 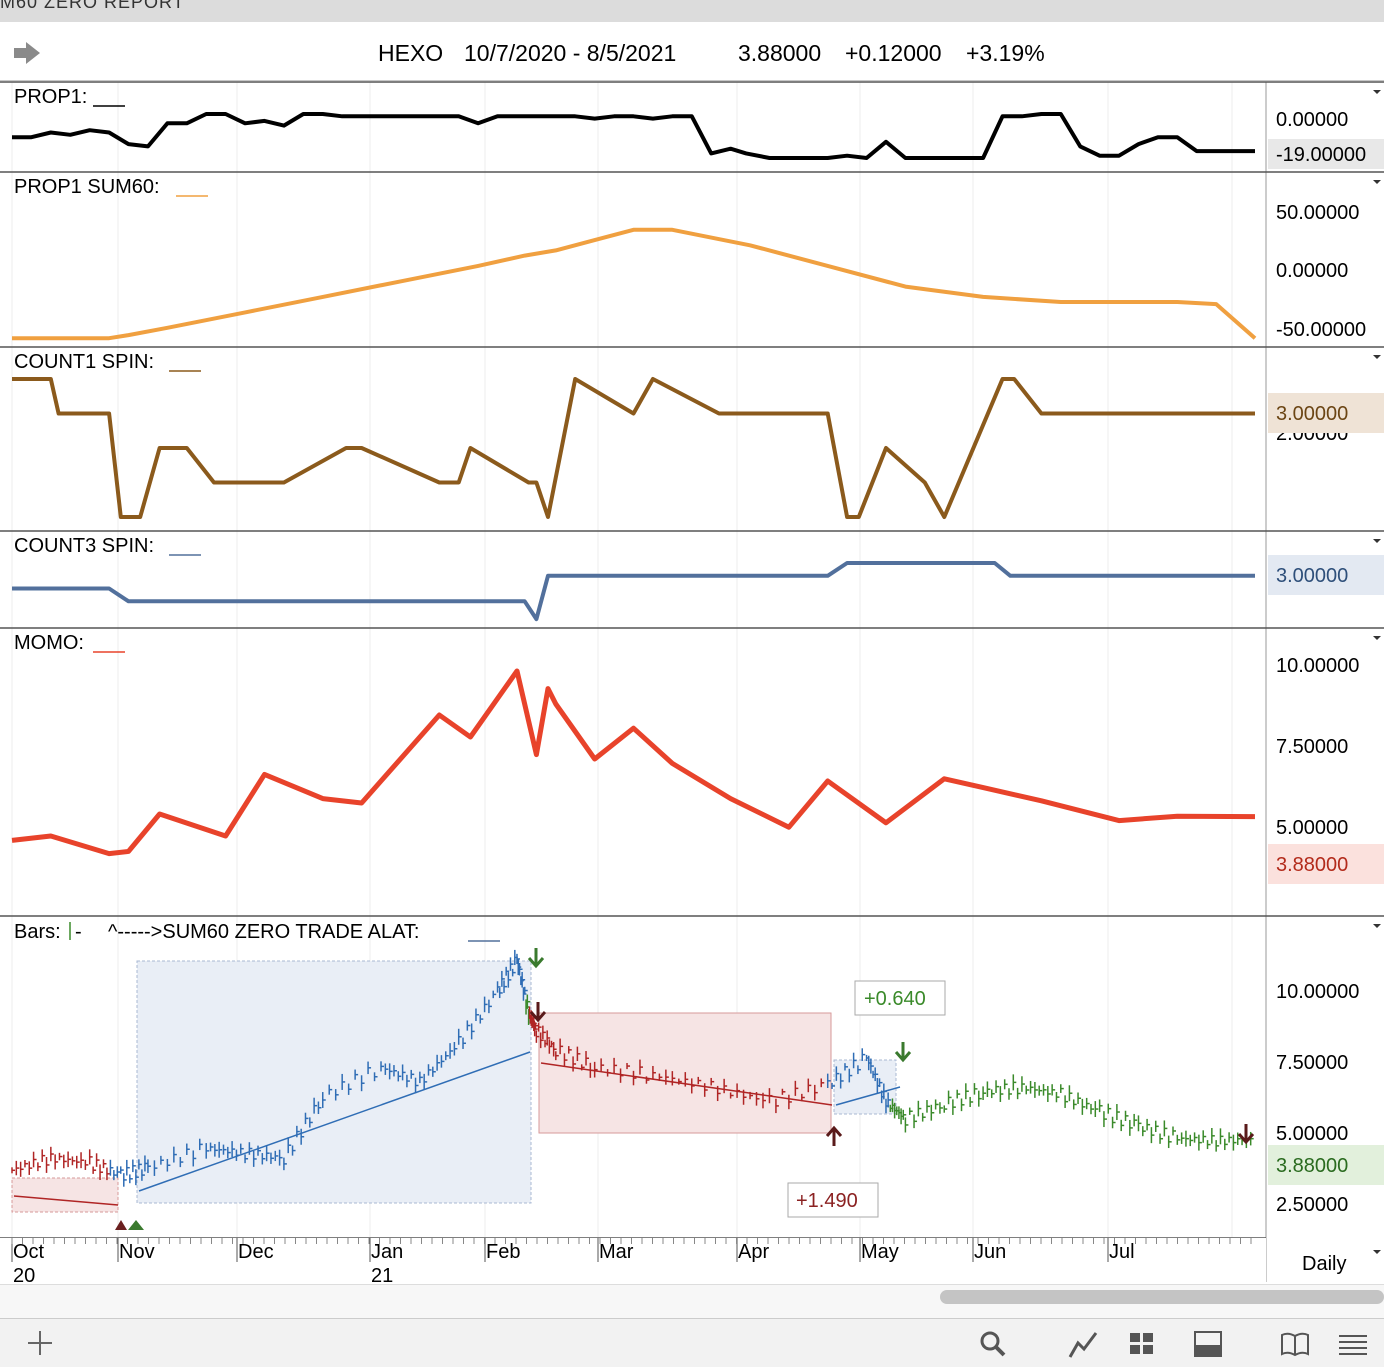 I want to click on bars-panel-subtitle: ^----->SUM60 ZERO TRADE ALAT:, so click(x=263, y=932).